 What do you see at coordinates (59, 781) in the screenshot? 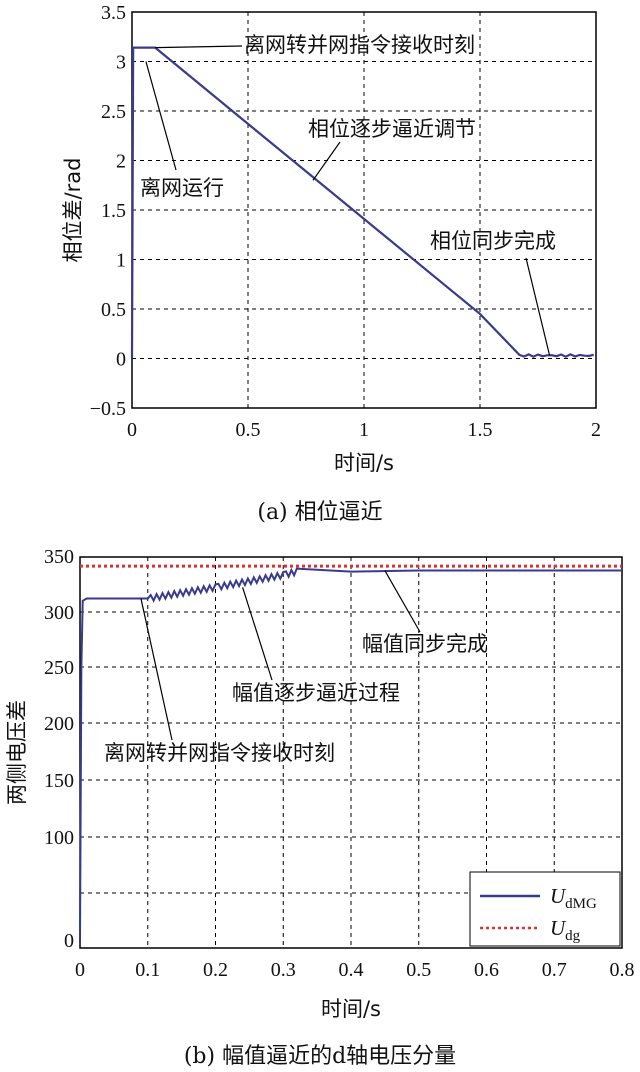
I see `y-tick-label: 150` at bounding box center [59, 781].